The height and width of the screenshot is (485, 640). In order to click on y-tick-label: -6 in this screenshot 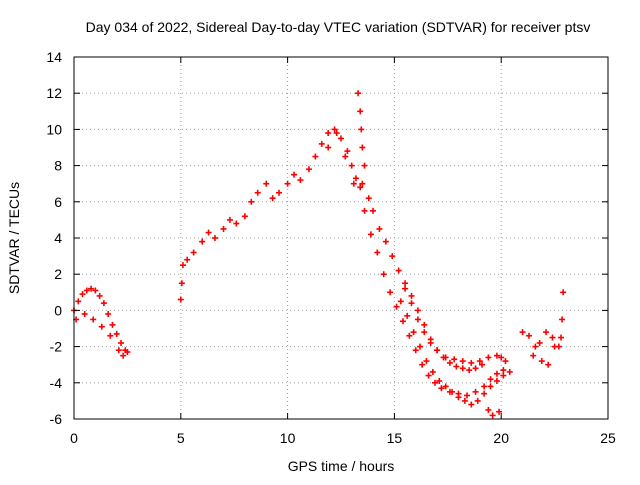, I will do `click(56, 419)`.